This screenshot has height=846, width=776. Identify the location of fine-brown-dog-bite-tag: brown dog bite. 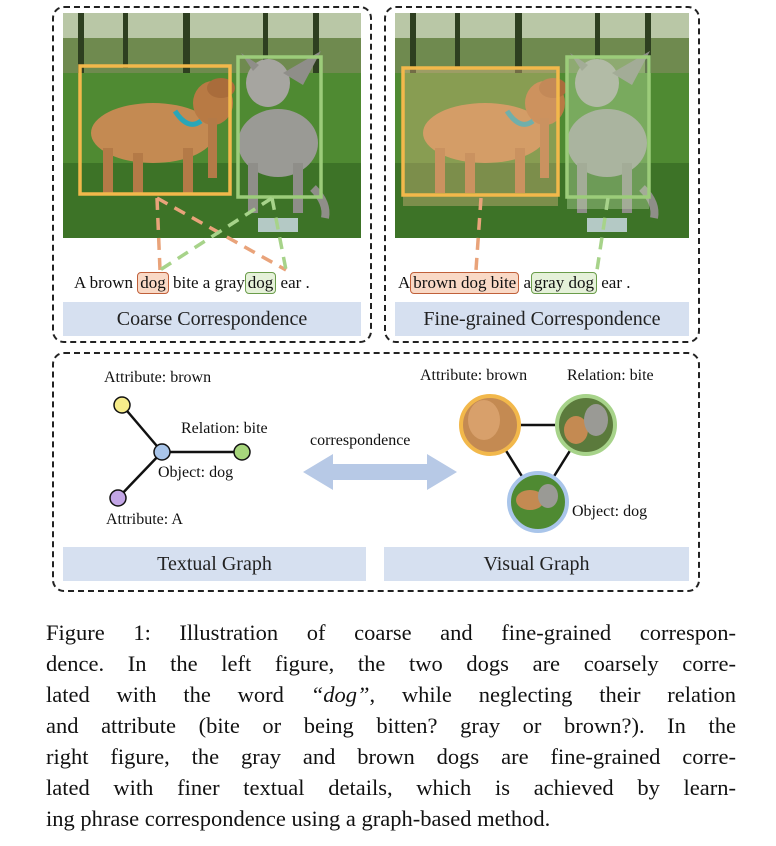
(465, 283).